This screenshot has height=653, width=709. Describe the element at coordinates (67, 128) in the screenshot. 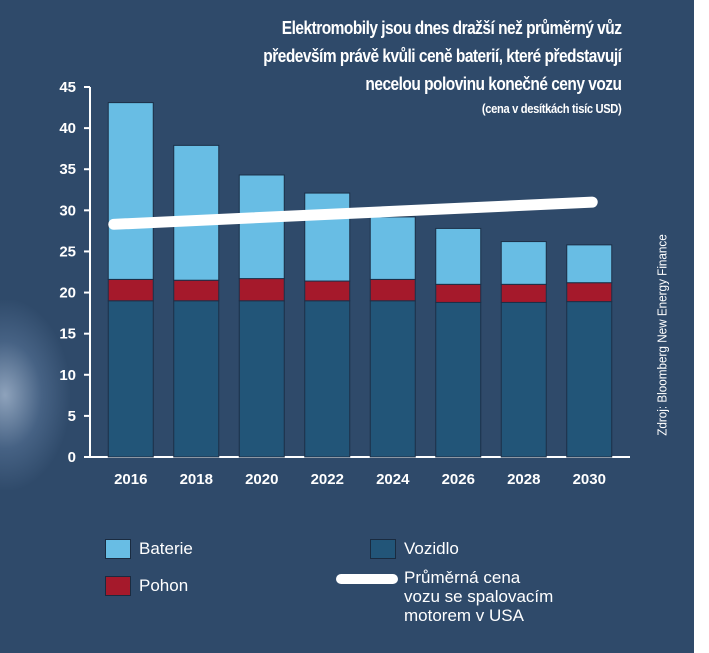

I see `y-tick-label: 40` at that location.